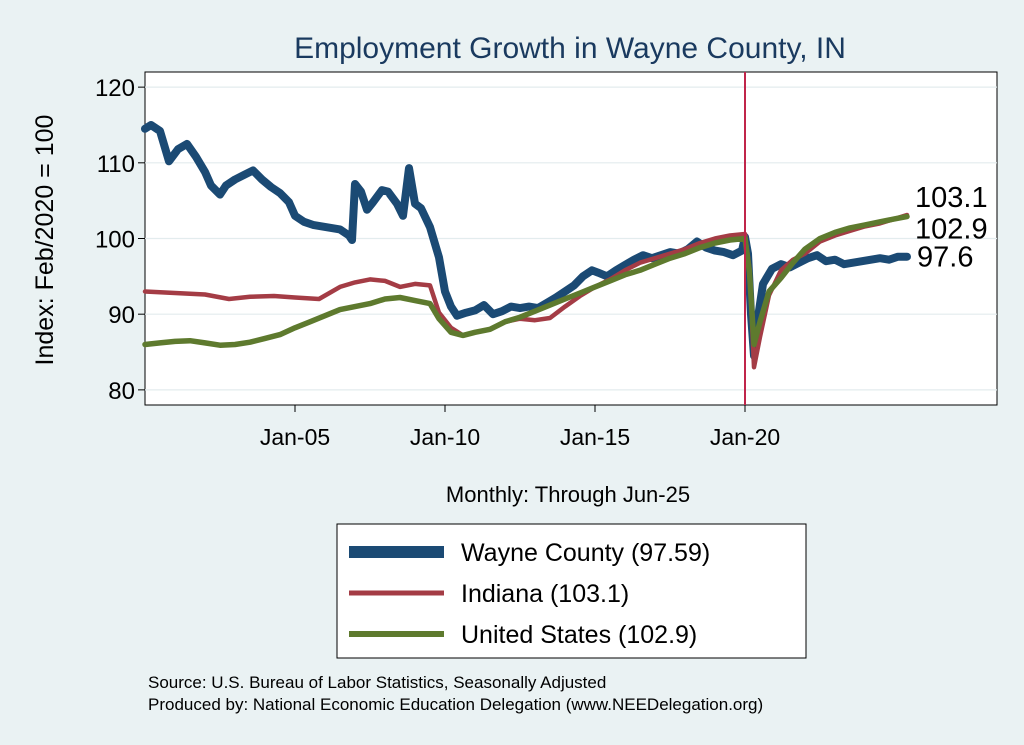 The image size is (1024, 745). What do you see at coordinates (595, 437) in the screenshot?
I see `x-tick-label: Jan-15` at bounding box center [595, 437].